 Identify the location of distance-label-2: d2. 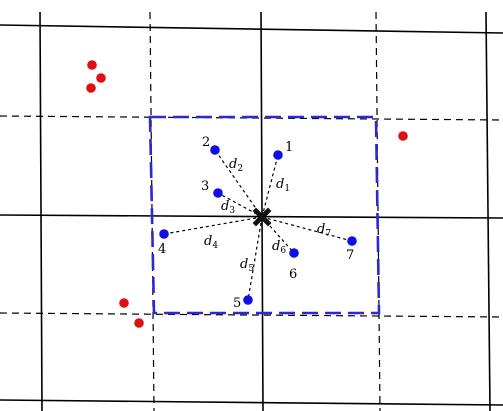
(236, 165).